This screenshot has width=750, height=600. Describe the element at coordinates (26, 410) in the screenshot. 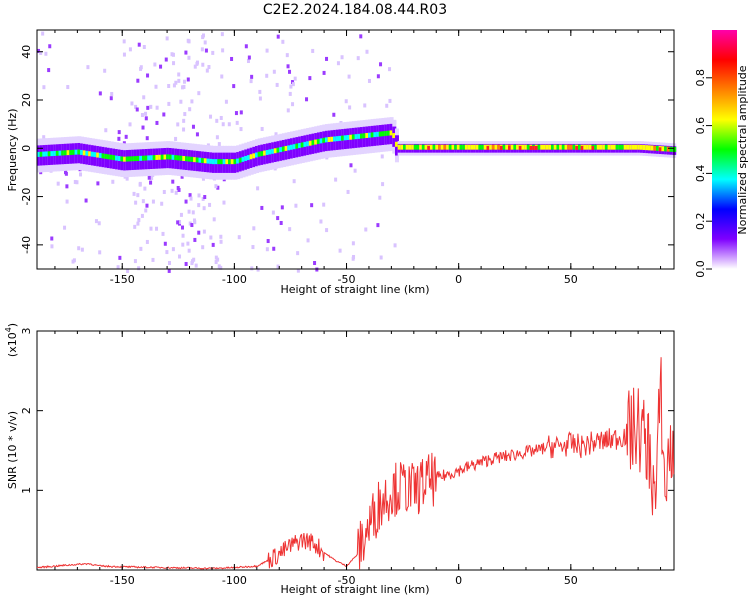

I see `y-tick-label: 2` at that location.